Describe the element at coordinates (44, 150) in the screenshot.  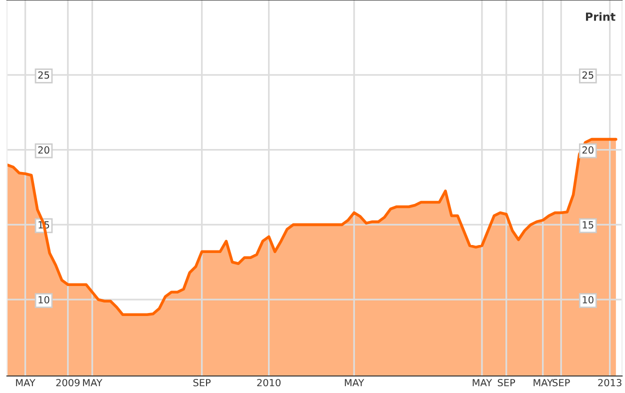
I see `y-tick-label: 20` at that location.